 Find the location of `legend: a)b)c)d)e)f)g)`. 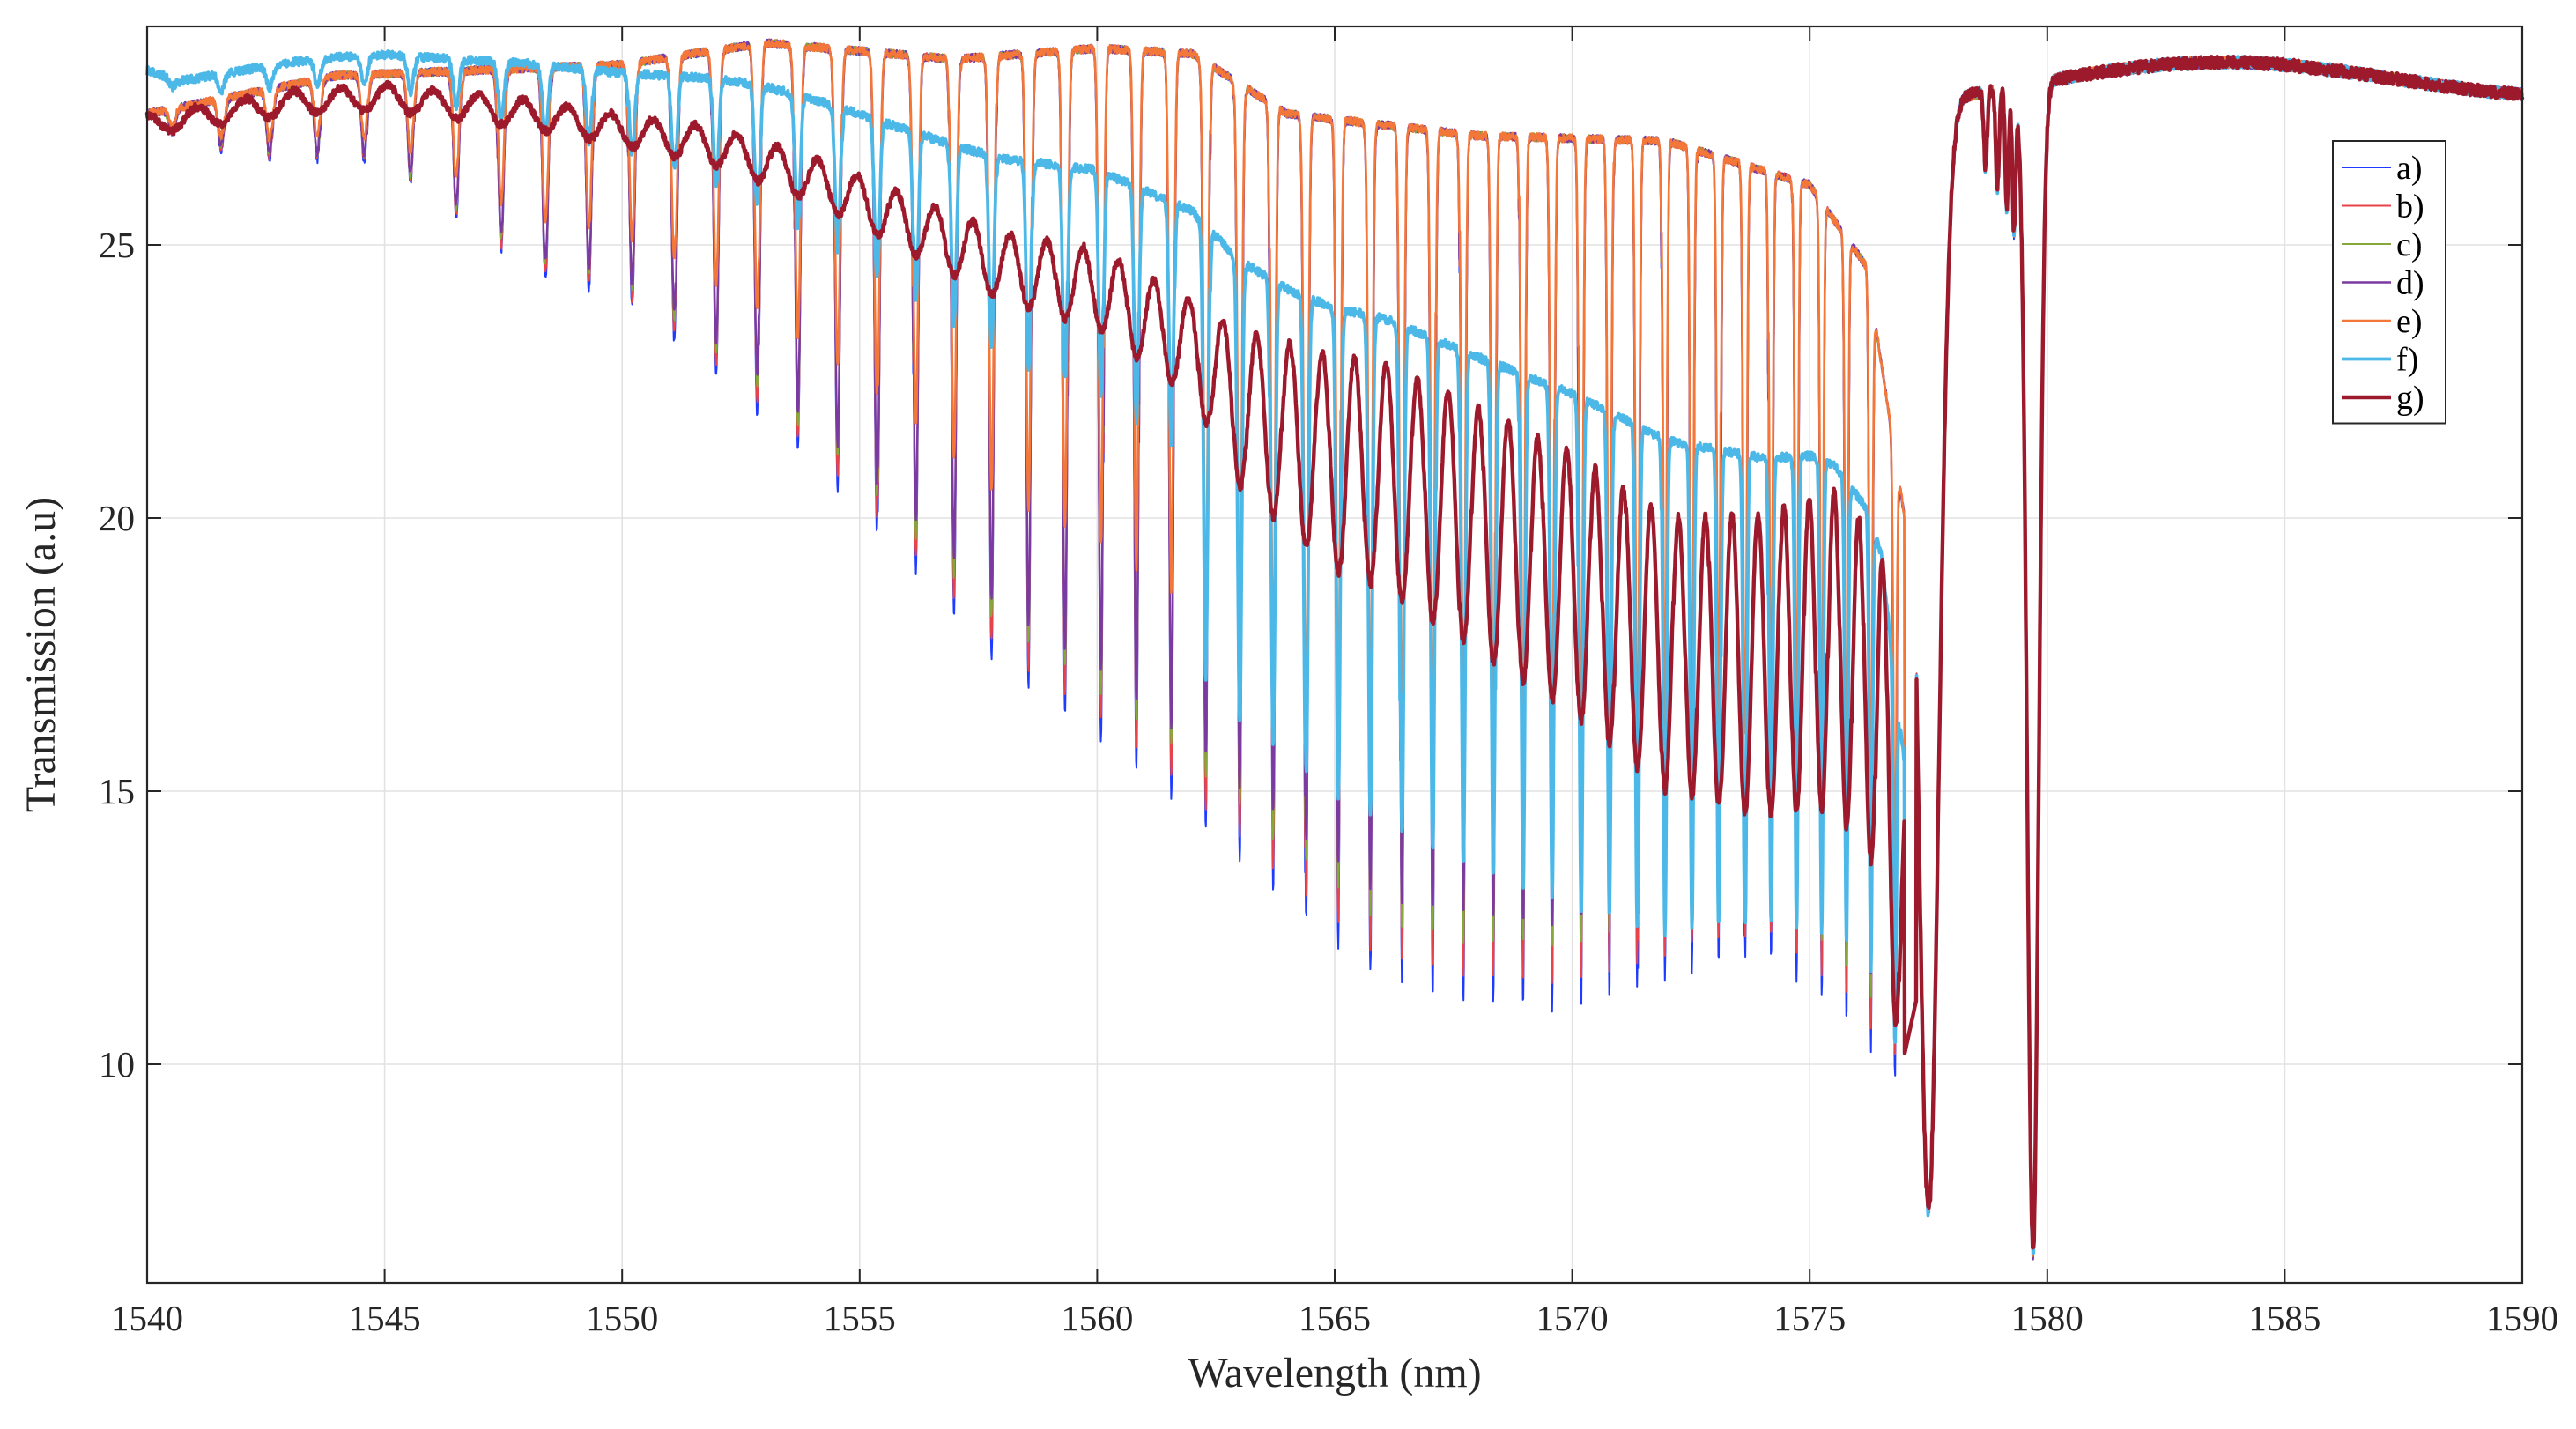

legend: a)b)c)d)e)f)g) is located at coordinates (2389, 283).